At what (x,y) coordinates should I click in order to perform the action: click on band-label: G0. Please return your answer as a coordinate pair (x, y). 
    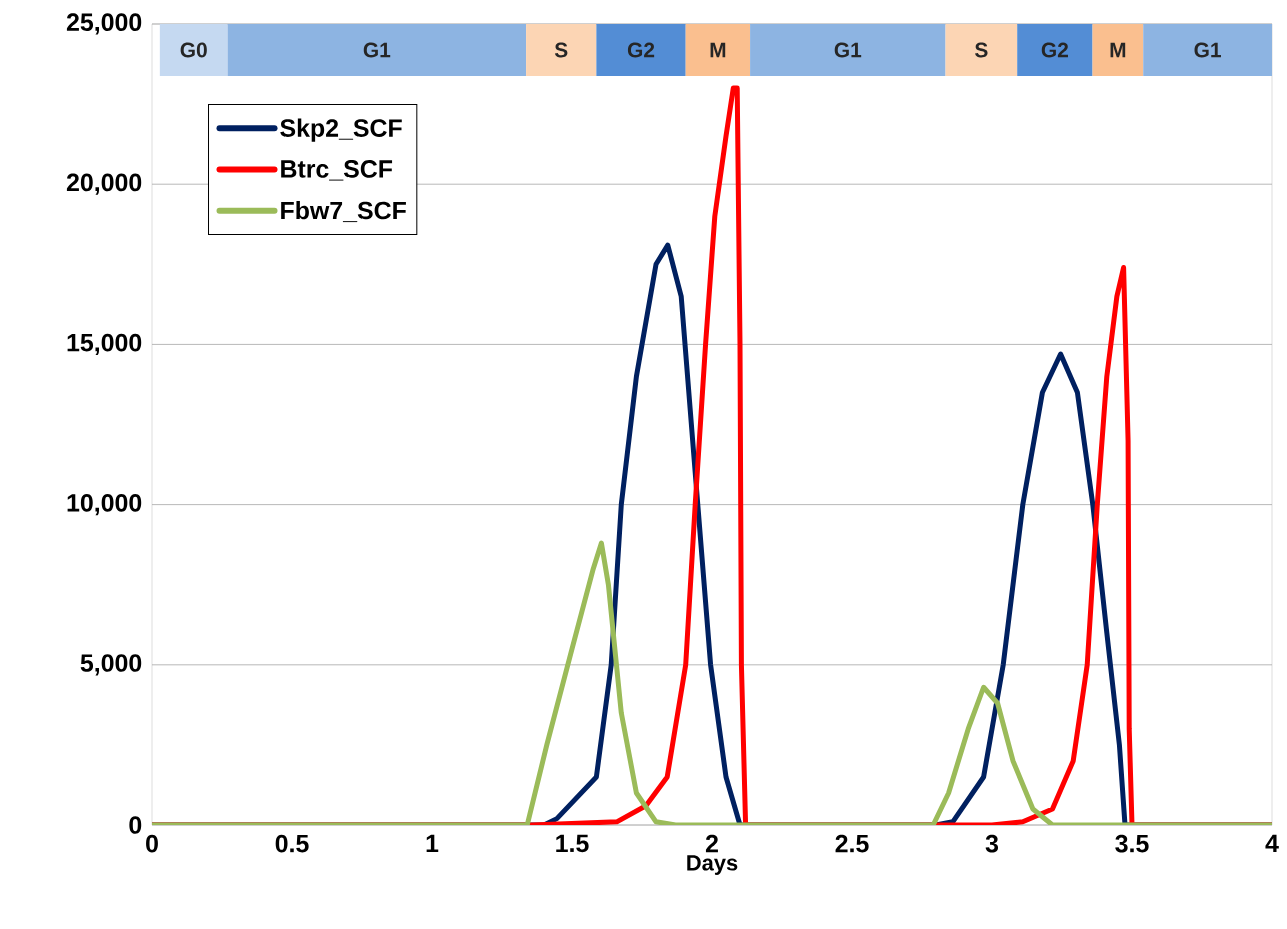
    Looking at the image, I should click on (193, 50).